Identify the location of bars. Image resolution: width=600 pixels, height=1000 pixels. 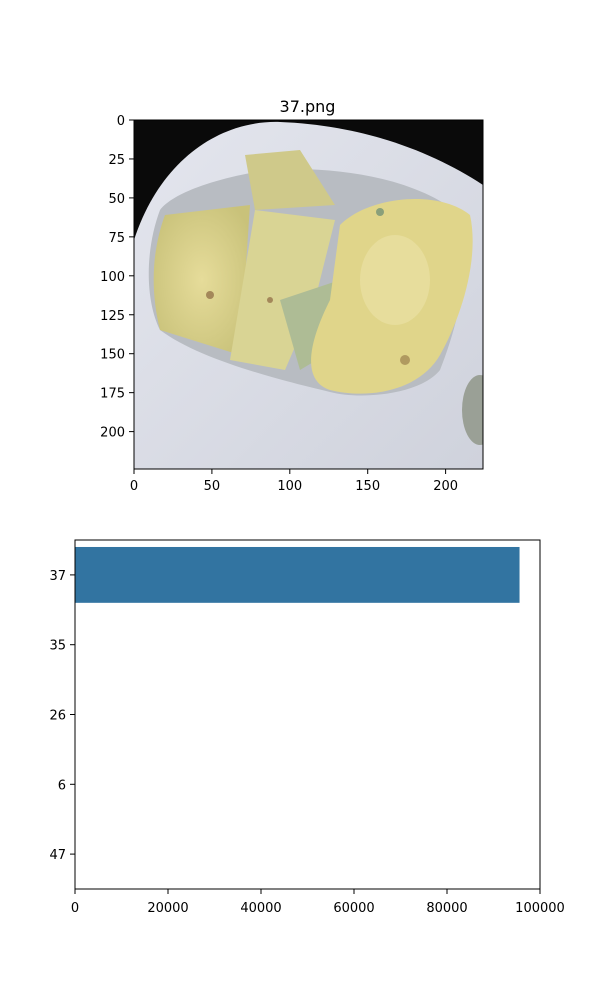
(297, 574).